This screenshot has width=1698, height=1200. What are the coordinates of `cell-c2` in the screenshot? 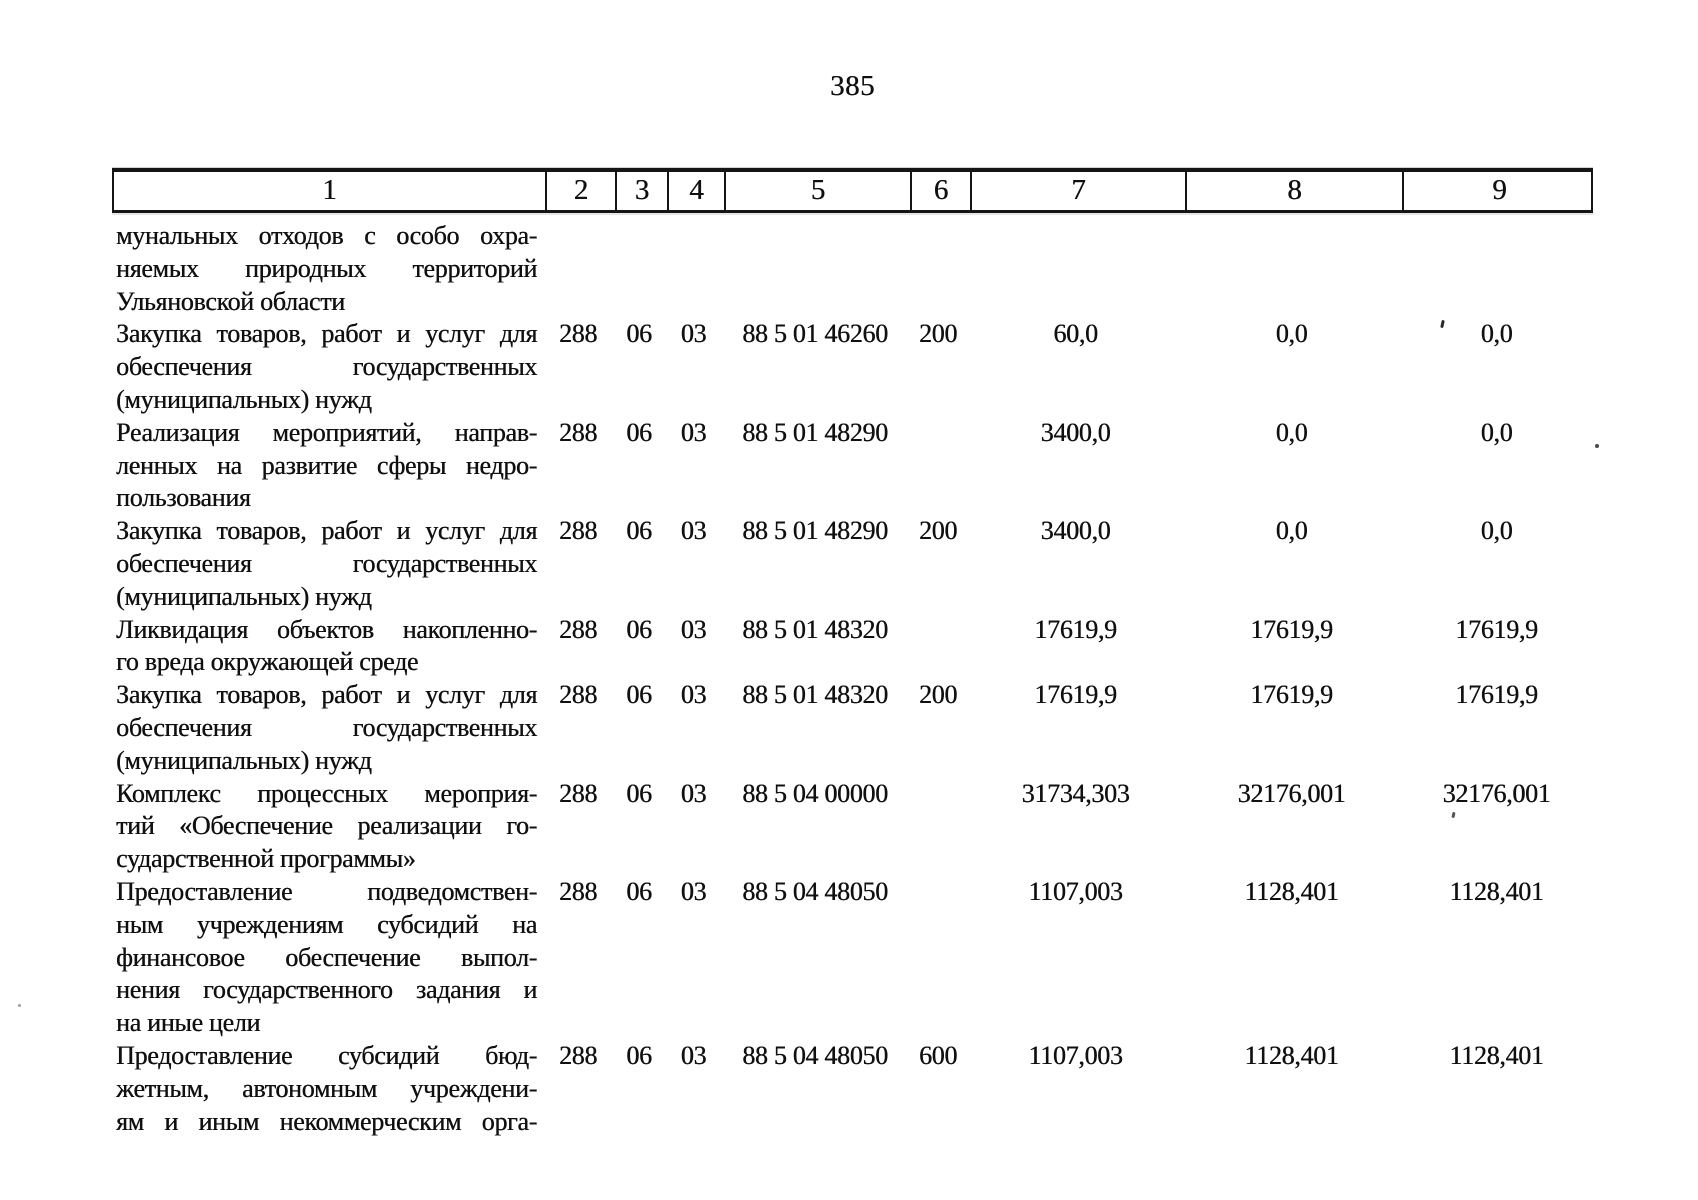 It's located at (578, 236).